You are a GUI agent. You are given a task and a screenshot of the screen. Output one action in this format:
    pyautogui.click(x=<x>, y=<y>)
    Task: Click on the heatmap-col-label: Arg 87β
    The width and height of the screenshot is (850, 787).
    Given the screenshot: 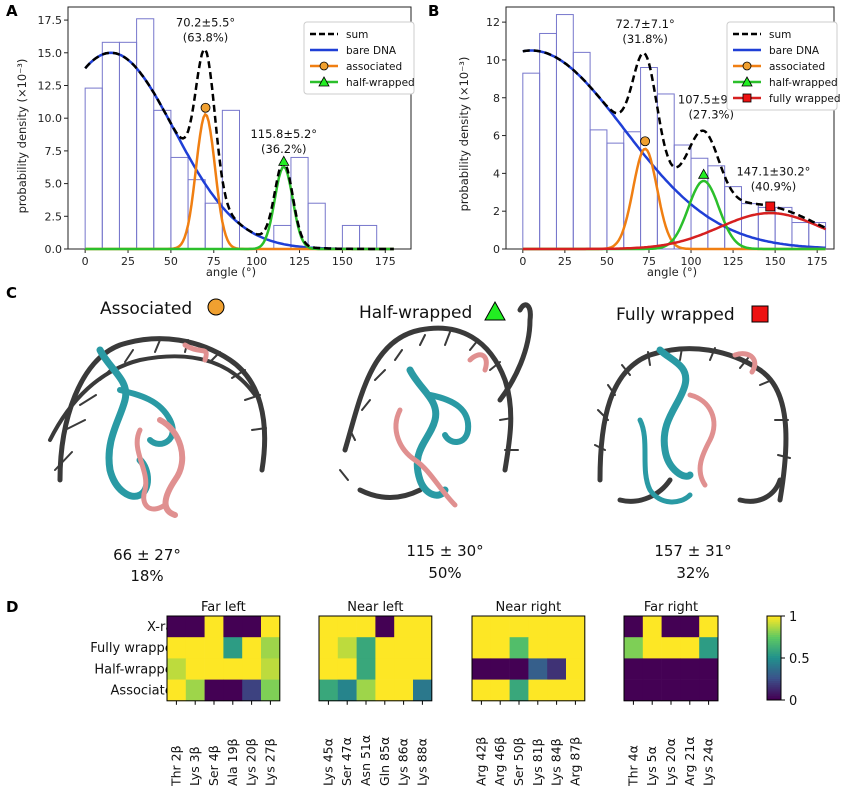 What is the action you would take?
    pyautogui.click(x=574, y=761)
    